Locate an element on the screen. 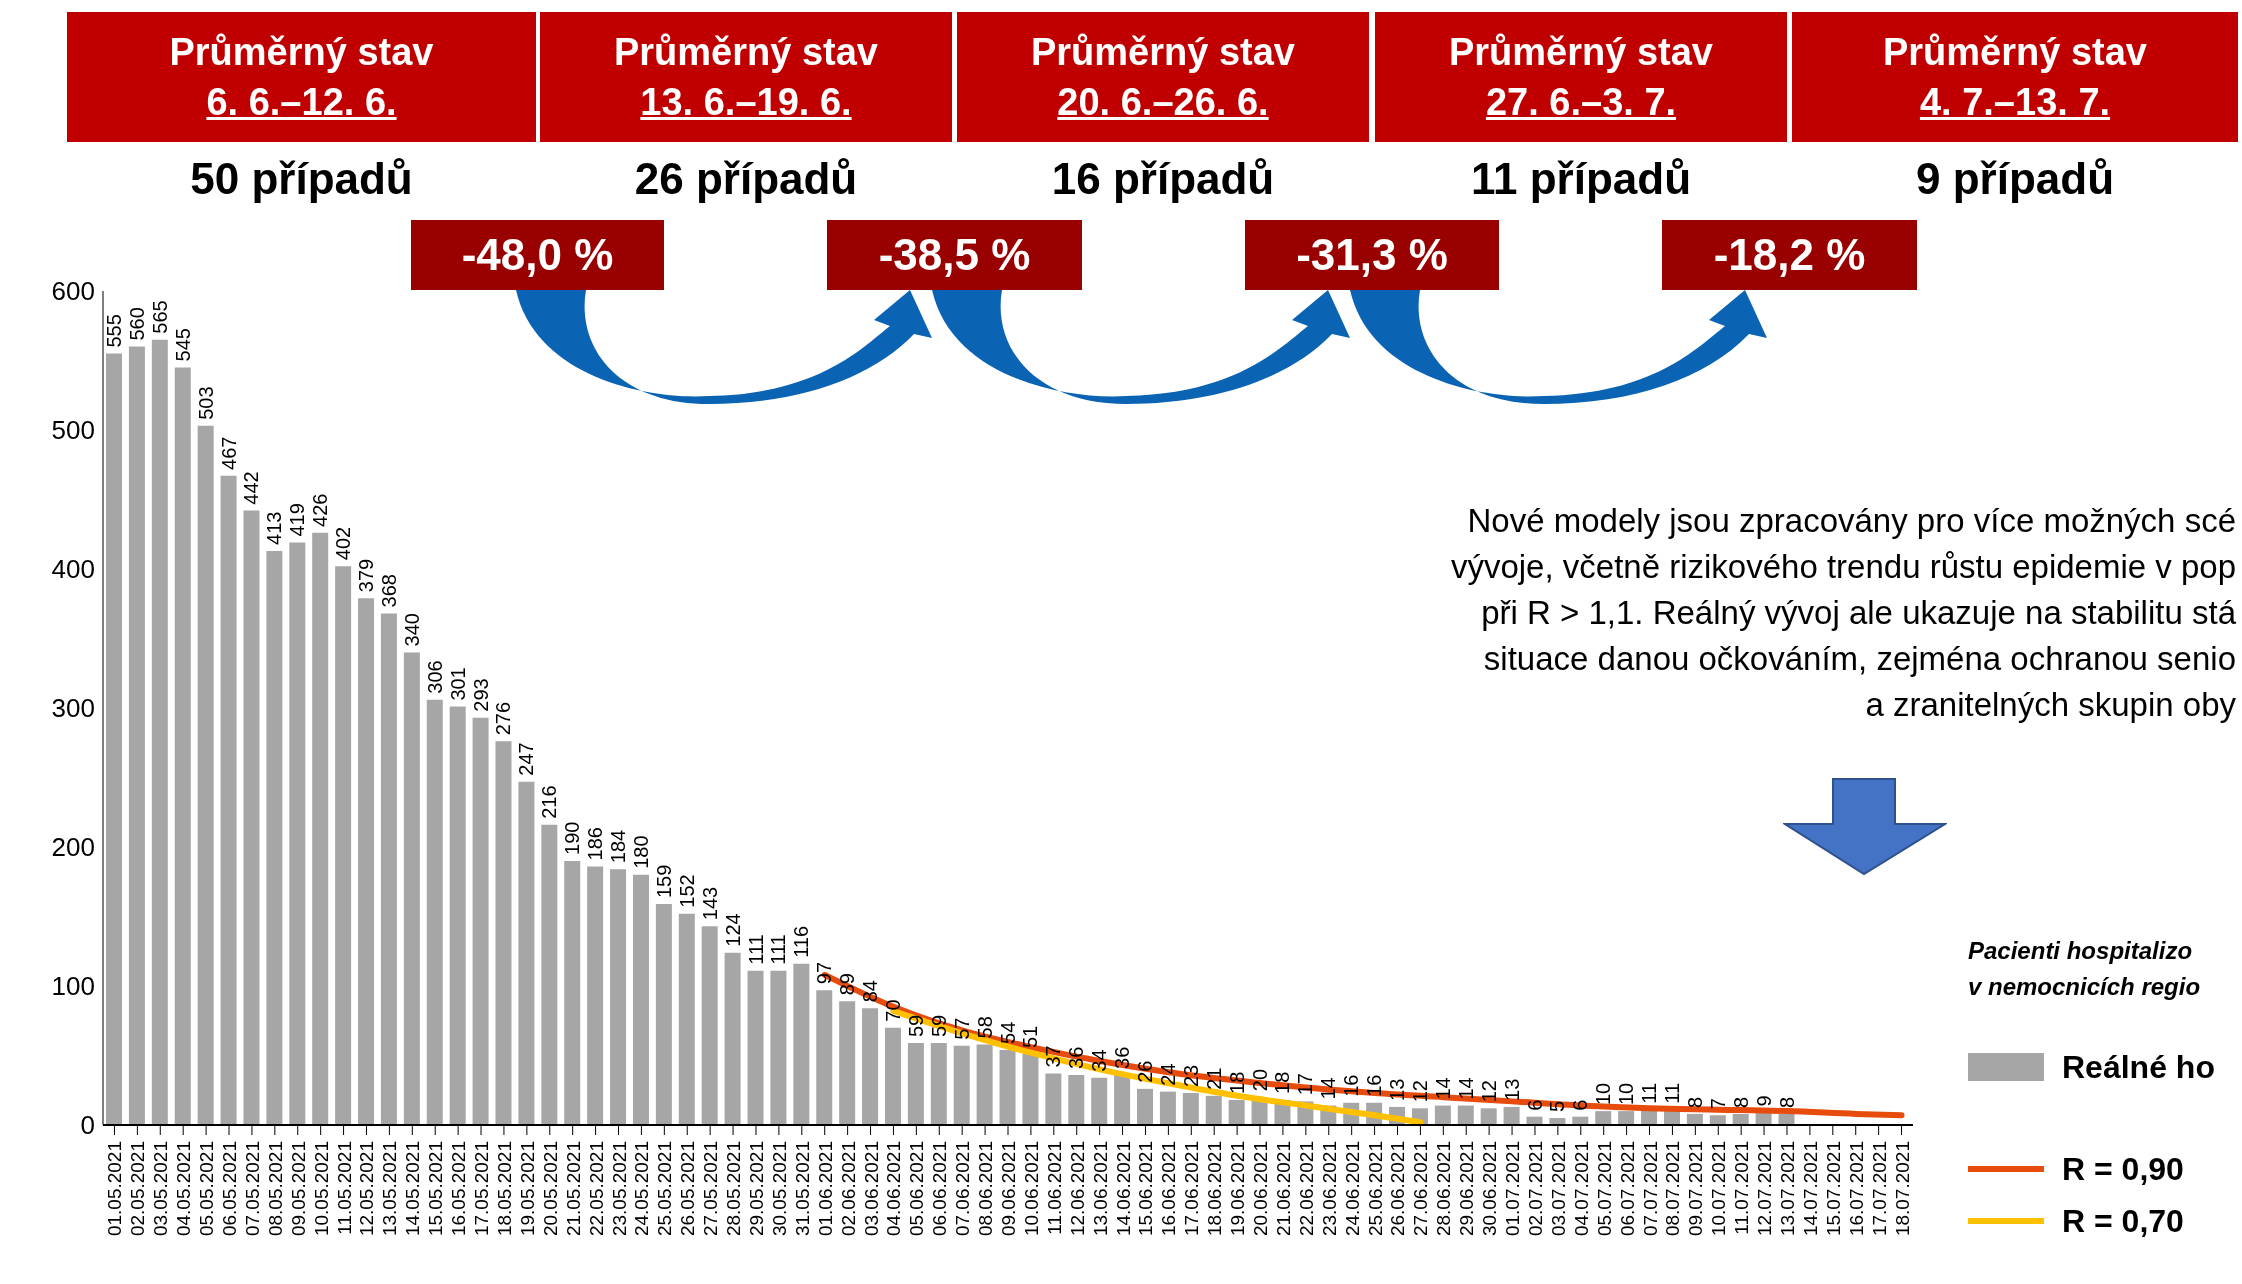  data-label: 13 is located at coordinates (1511, 1089).